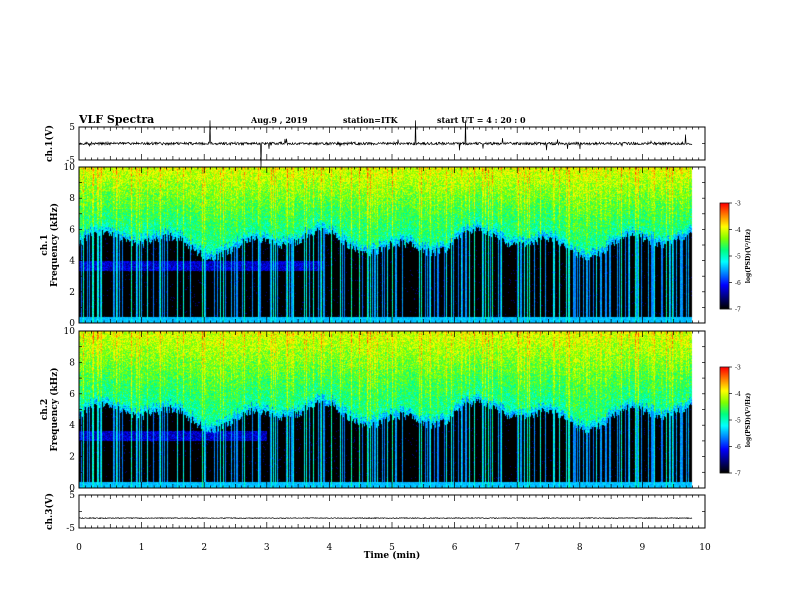  I want to click on x-tick-label: 1, so click(142, 548).